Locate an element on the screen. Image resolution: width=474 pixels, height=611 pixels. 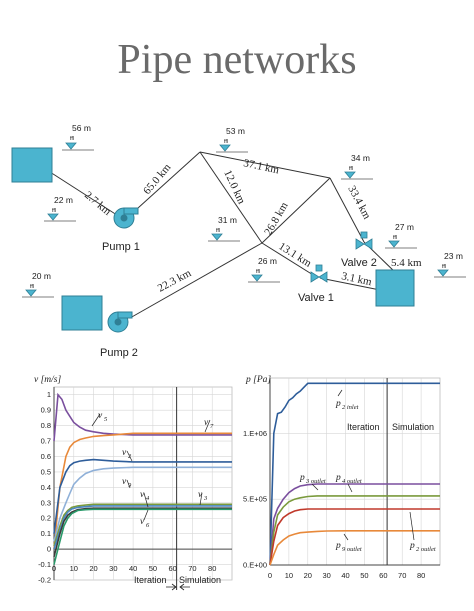
y-tick-label: 0.8 is located at coordinates (46, 425).